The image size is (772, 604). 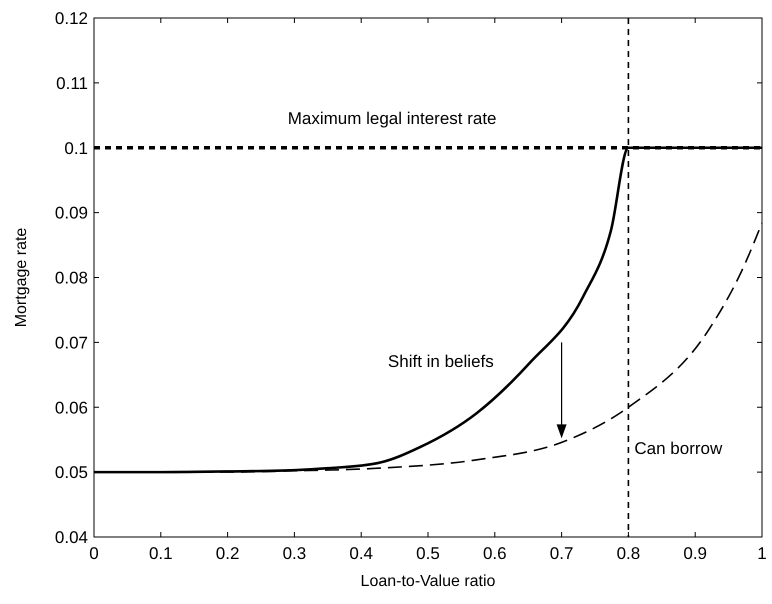 I want to click on x-tick-label: 0.1, so click(x=160, y=553).